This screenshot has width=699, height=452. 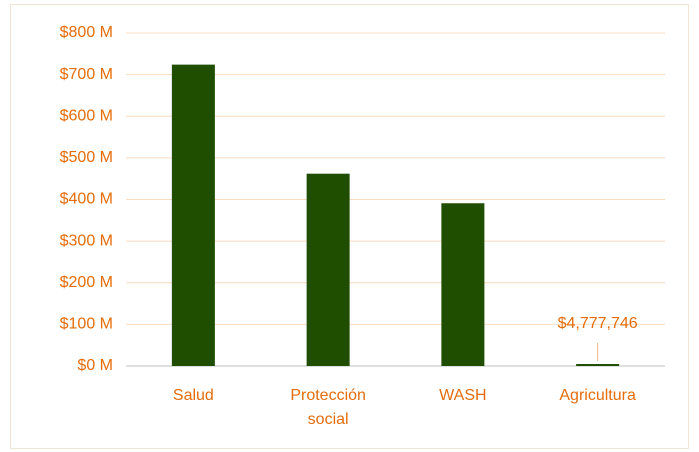 What do you see at coordinates (86, 74) in the screenshot?
I see `y-tick-label: $700 M` at bounding box center [86, 74].